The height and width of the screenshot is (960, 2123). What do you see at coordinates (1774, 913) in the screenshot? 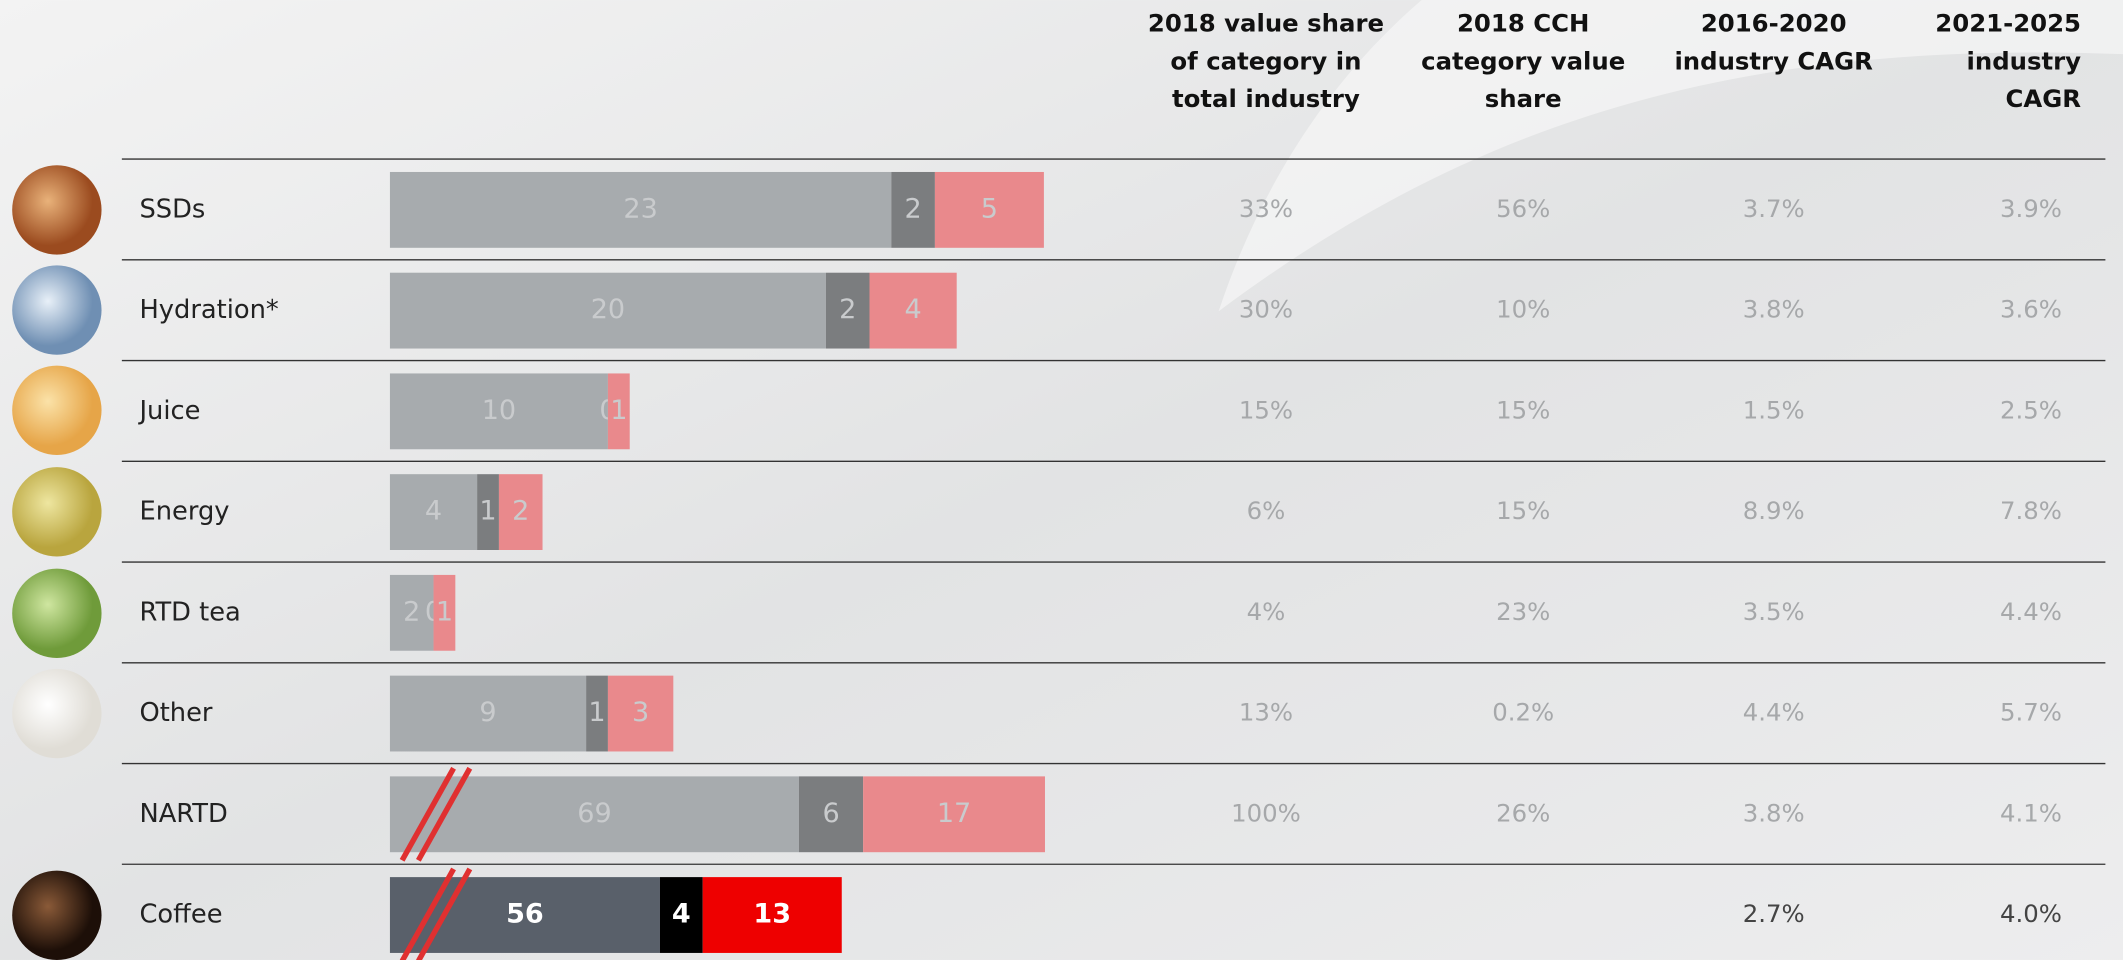
I see `table-cell: 2.7%` at bounding box center [1774, 913].